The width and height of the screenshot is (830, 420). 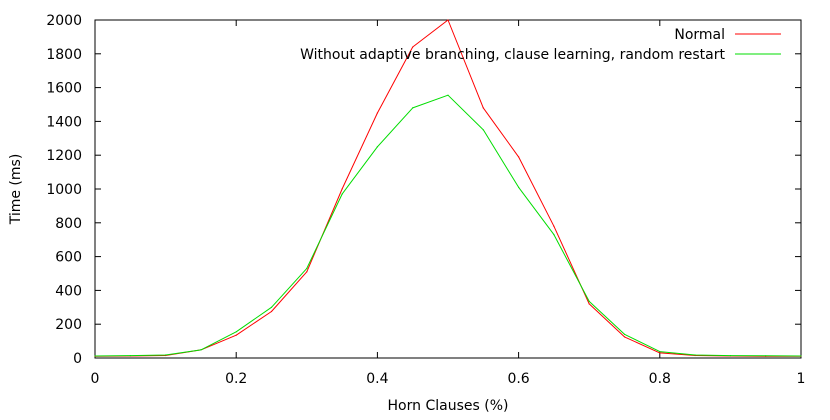 I want to click on y-tick-label: 0, so click(x=77, y=359).